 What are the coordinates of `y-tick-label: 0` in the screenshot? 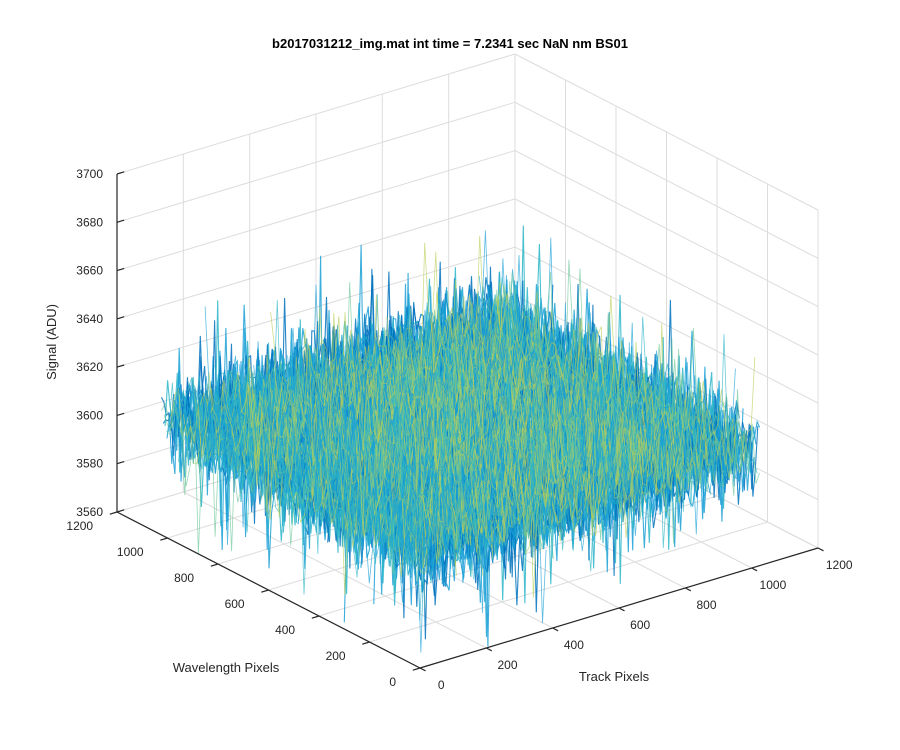 It's located at (392, 682).